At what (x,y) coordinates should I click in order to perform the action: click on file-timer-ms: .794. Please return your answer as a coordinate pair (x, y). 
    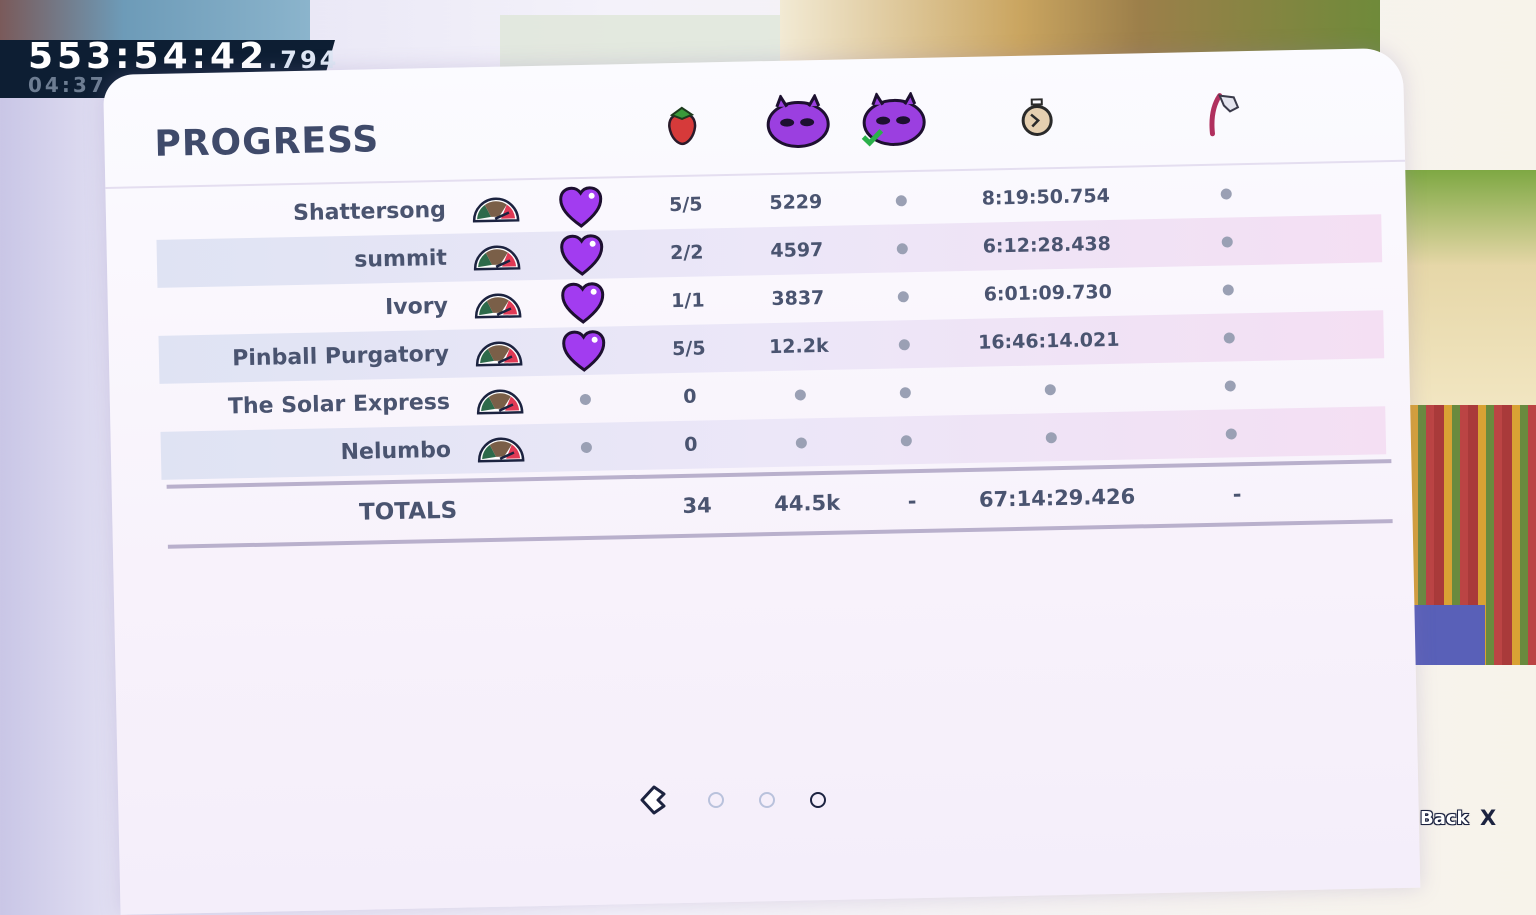
    Looking at the image, I should click on (304, 60).